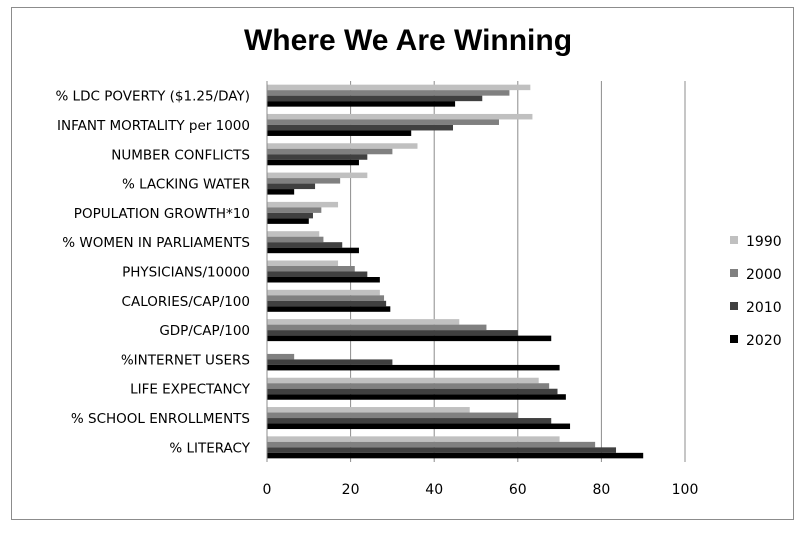 This screenshot has height=540, width=810. What do you see at coordinates (734, 273) in the screenshot?
I see `legend-swatch-2000` at bounding box center [734, 273].